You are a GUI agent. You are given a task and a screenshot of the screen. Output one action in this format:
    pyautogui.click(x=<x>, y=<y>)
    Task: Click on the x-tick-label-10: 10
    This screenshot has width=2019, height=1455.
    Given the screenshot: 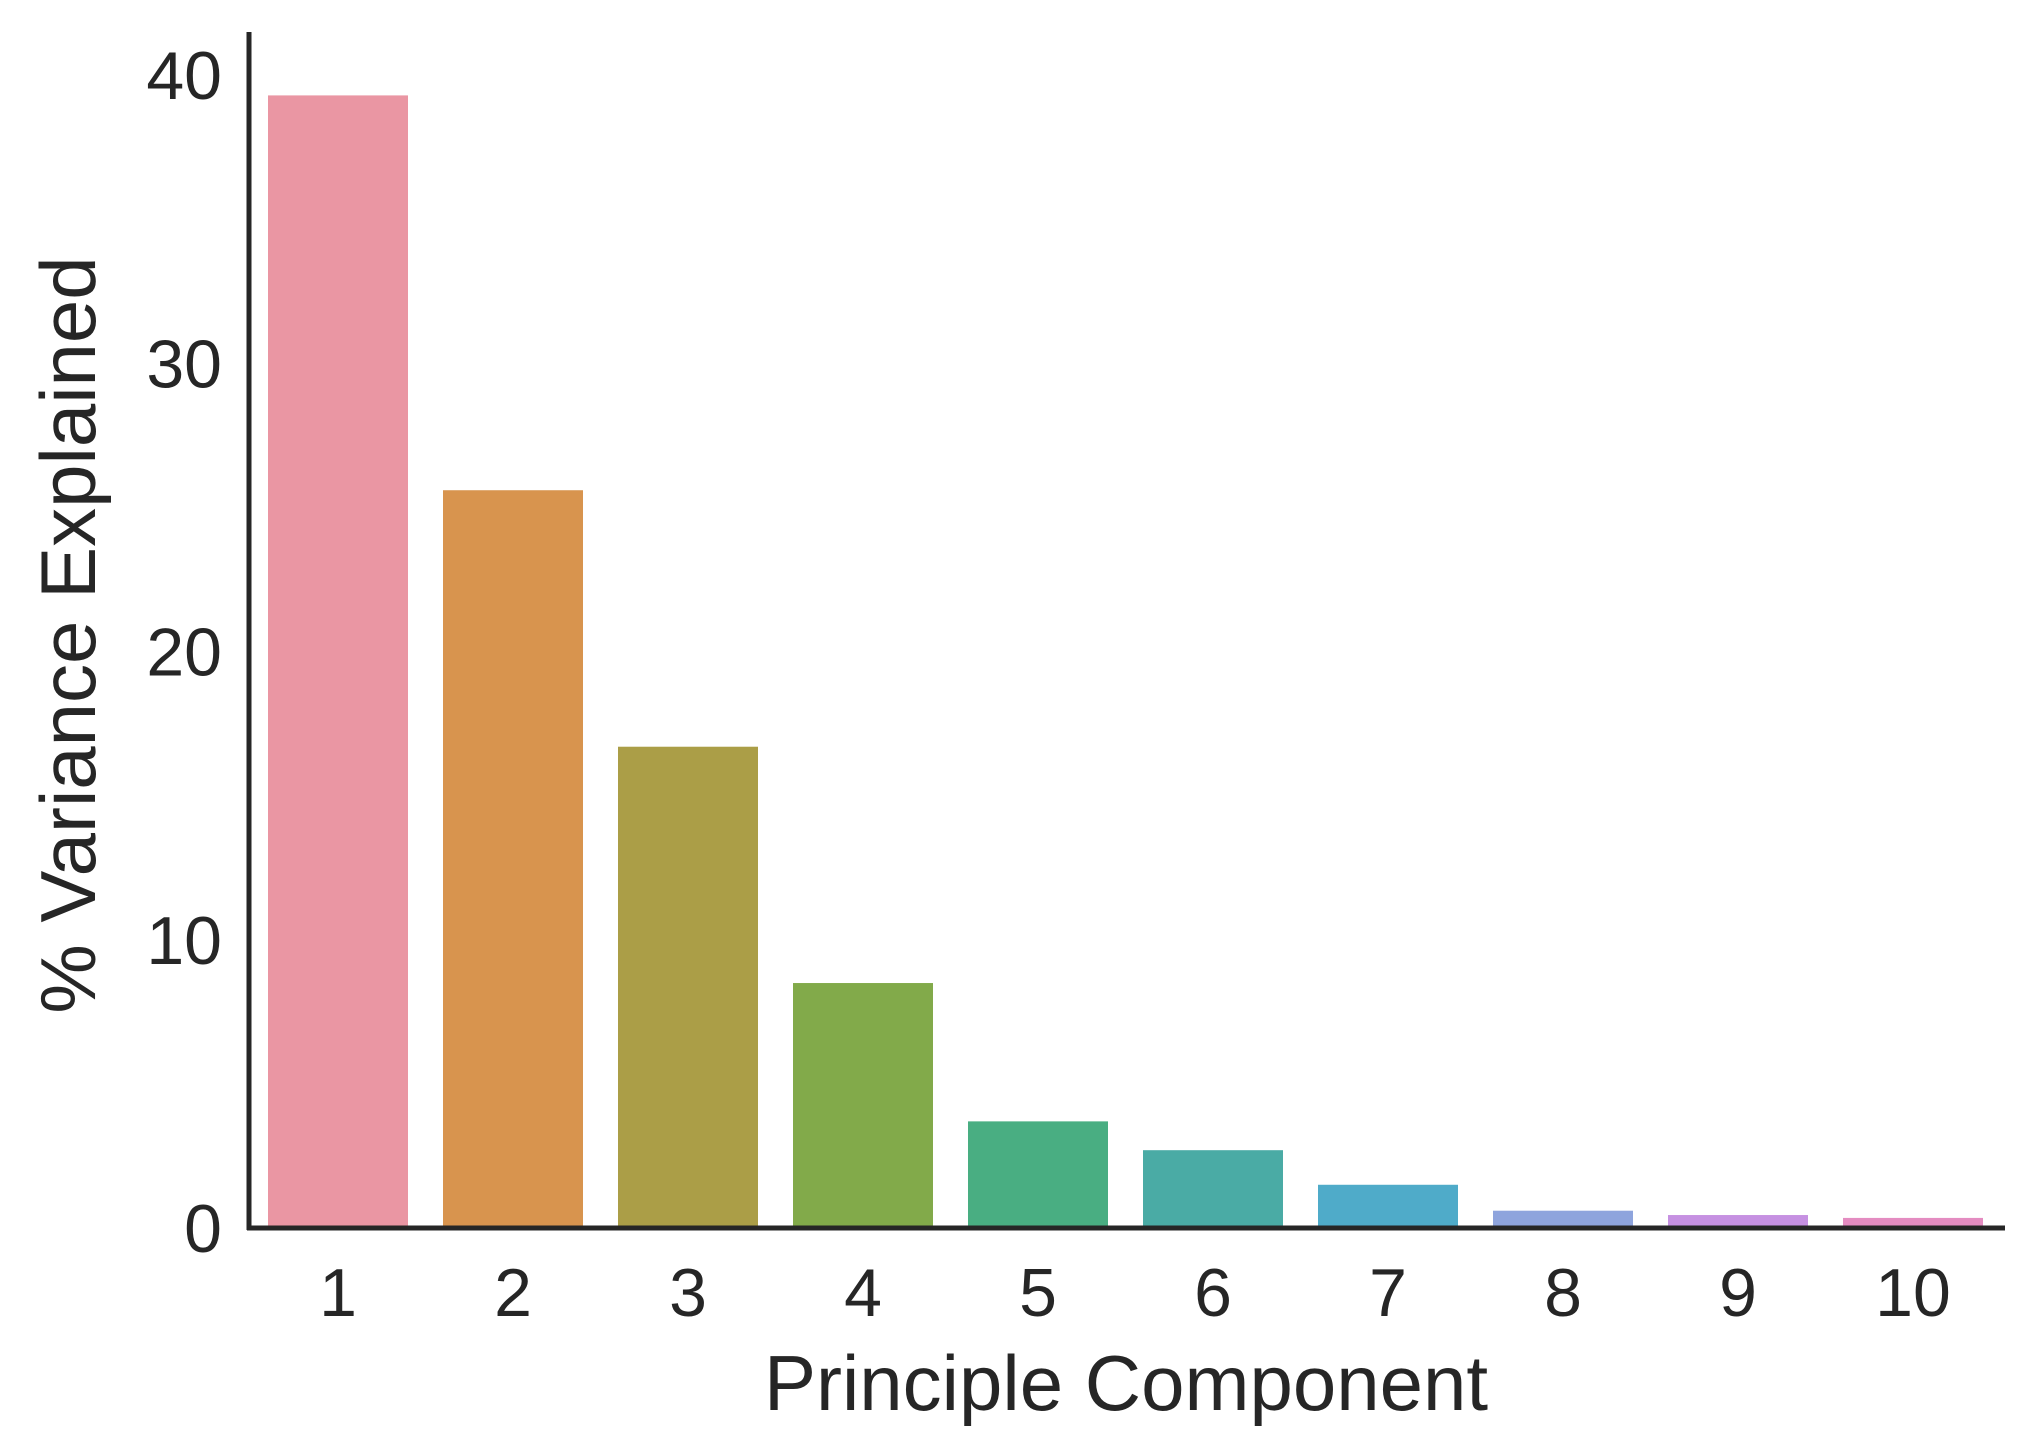 What is the action you would take?
    pyautogui.click(x=1913, y=1293)
    